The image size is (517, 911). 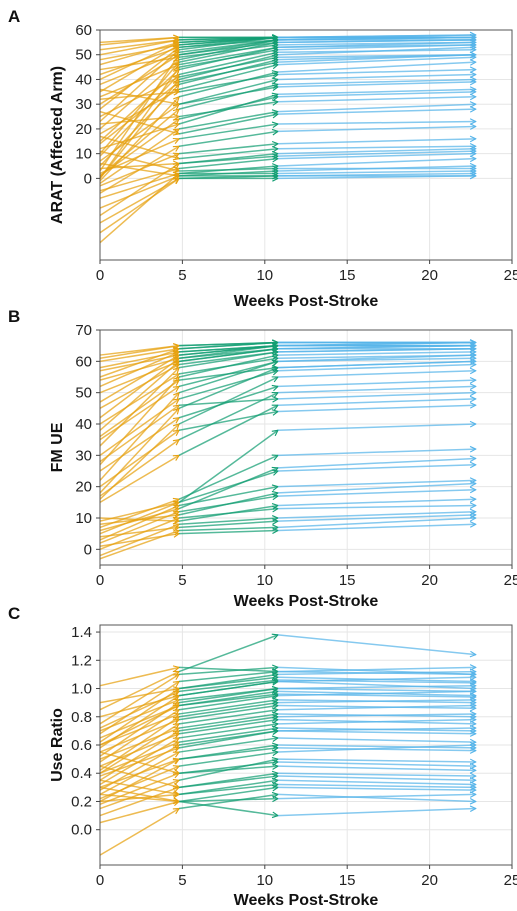 What do you see at coordinates (83, 455) in the screenshot?
I see `y-tick-label: 30` at bounding box center [83, 455].